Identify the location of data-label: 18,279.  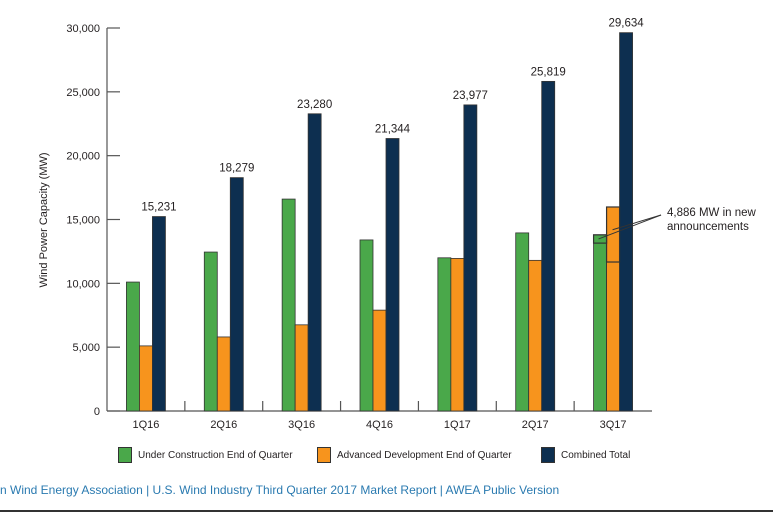
(236, 169).